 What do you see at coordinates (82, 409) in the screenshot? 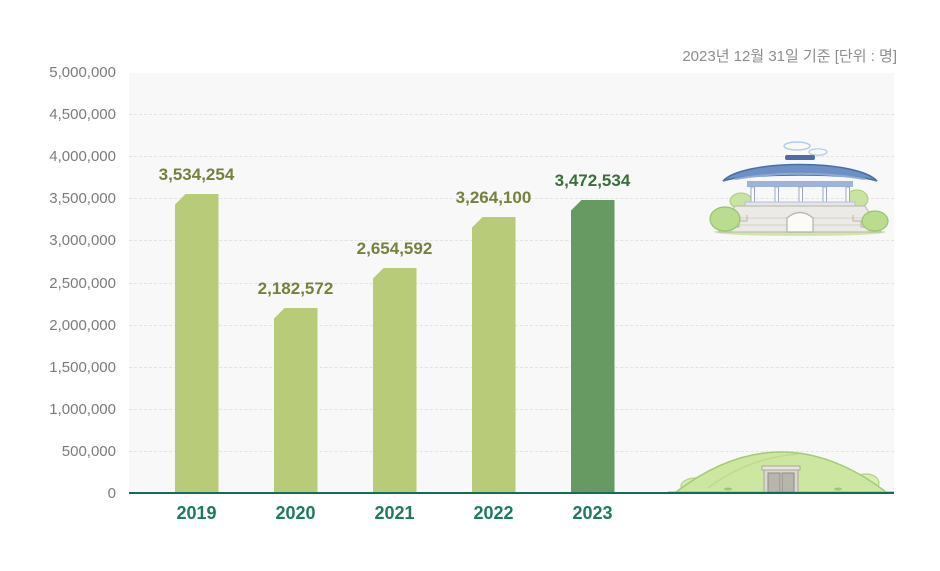
I see `y-axis-tick-label: 1,000,000` at bounding box center [82, 409].